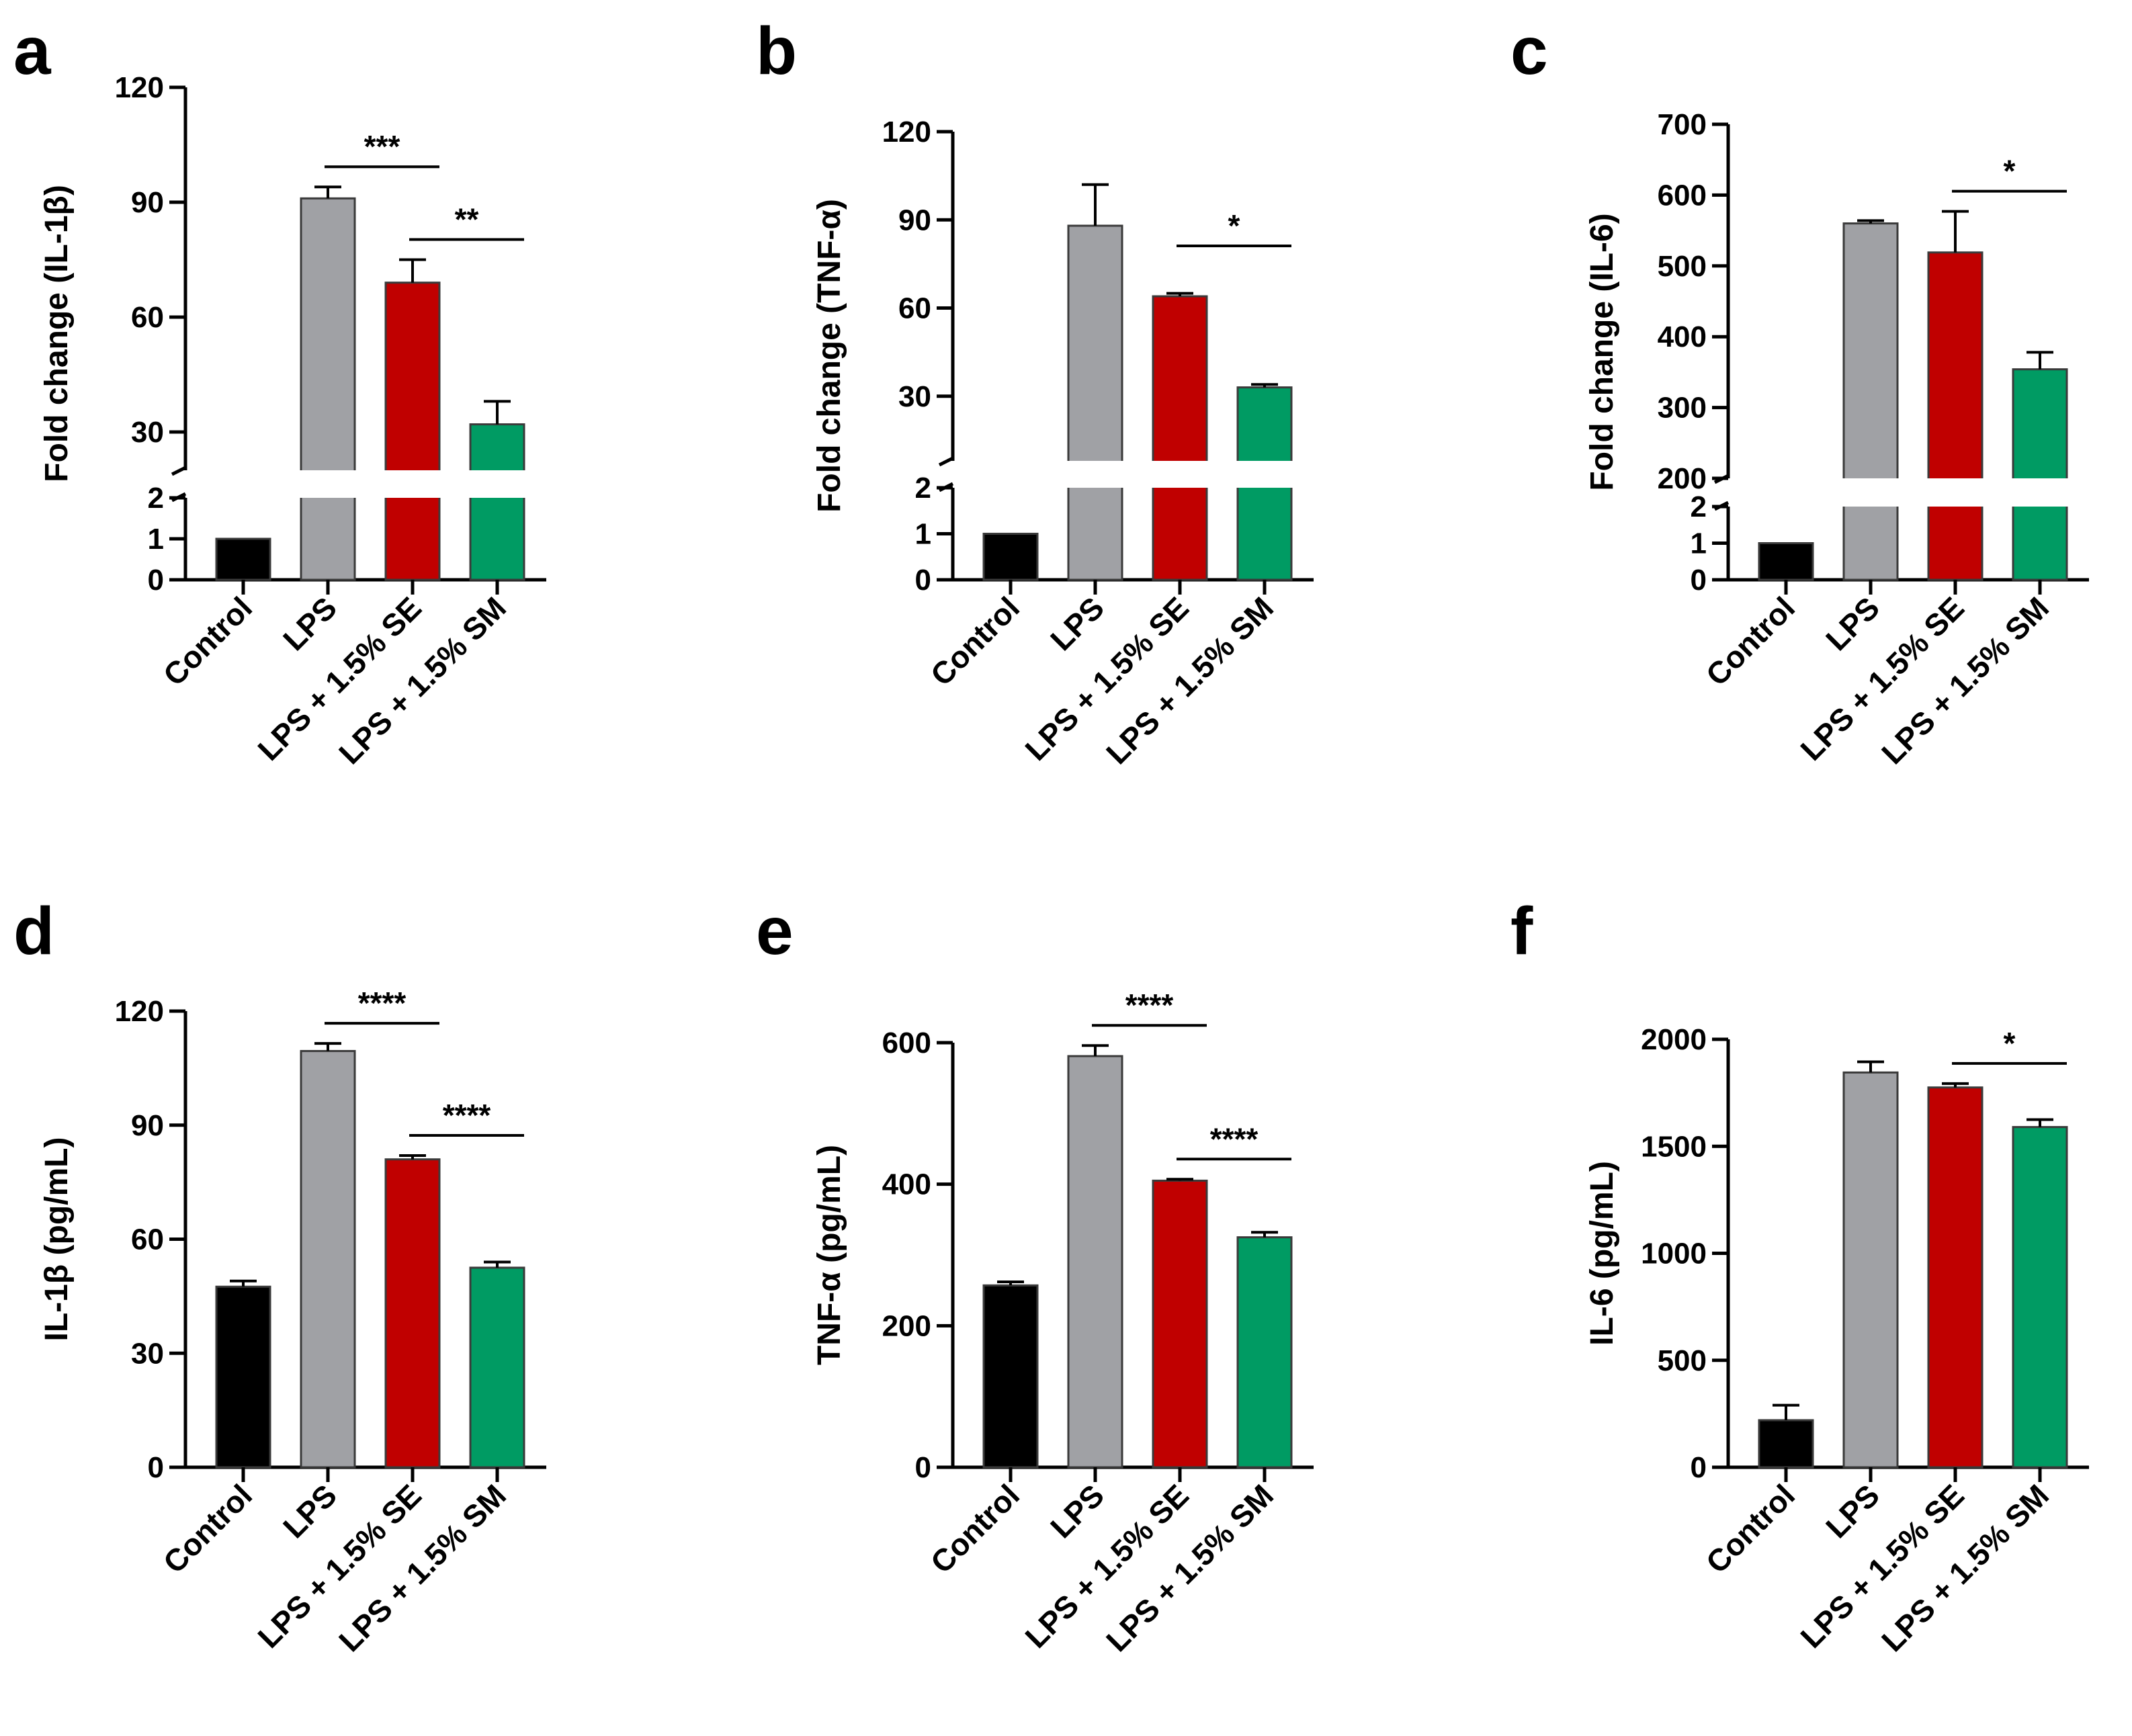  Describe the element at coordinates (829, 1255) in the screenshot. I see `y-axis-label: TNF-α (pg/mL)` at that location.